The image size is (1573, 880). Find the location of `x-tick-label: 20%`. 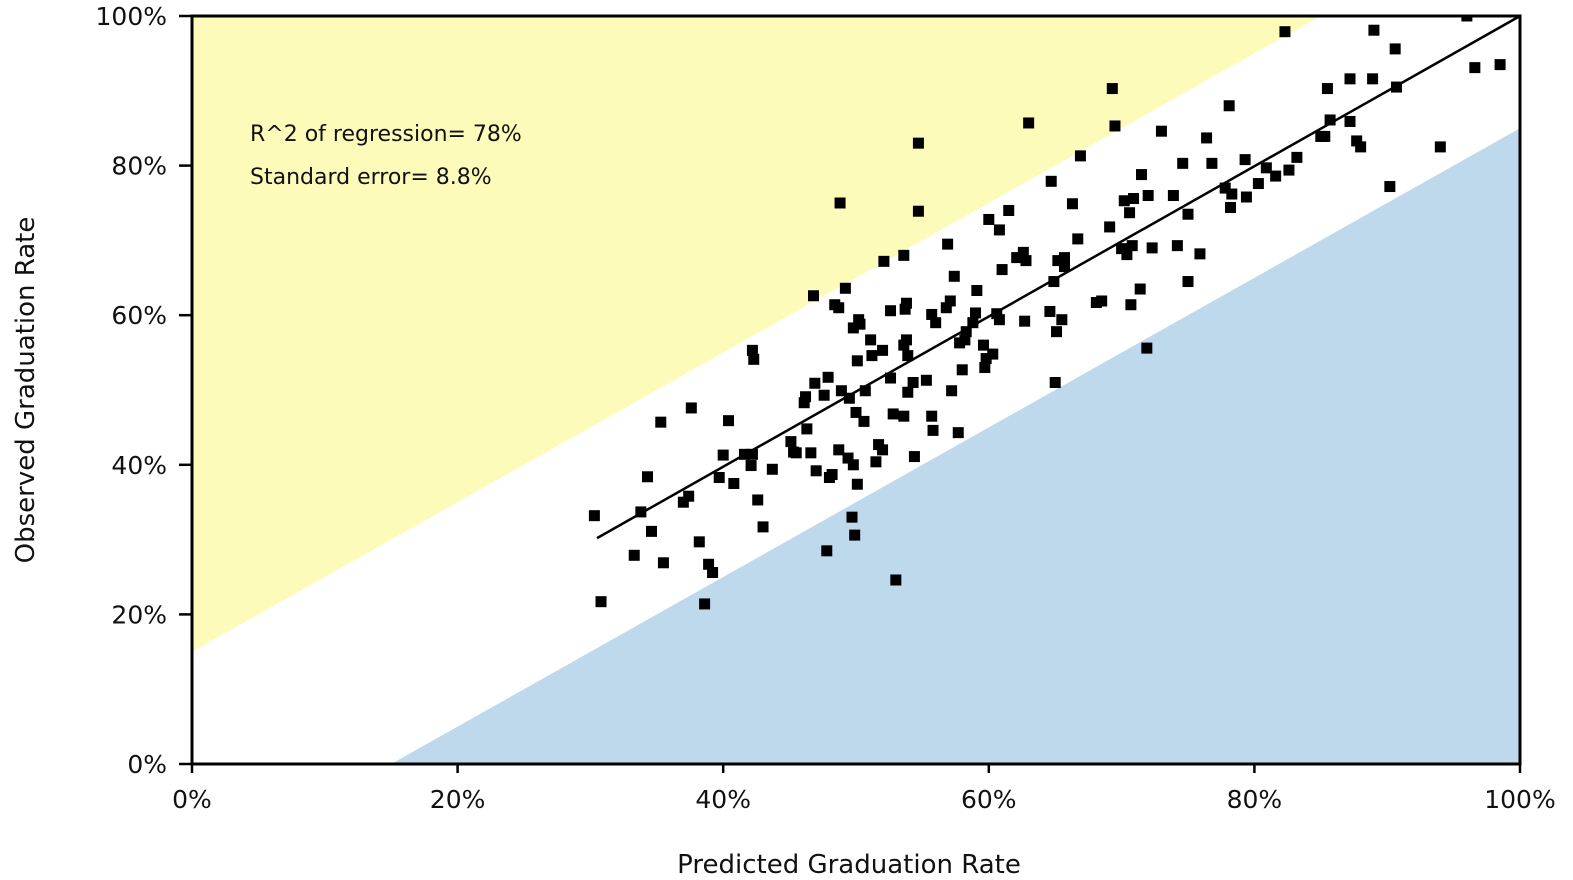

x-tick-label: 20% is located at coordinates (458, 799).